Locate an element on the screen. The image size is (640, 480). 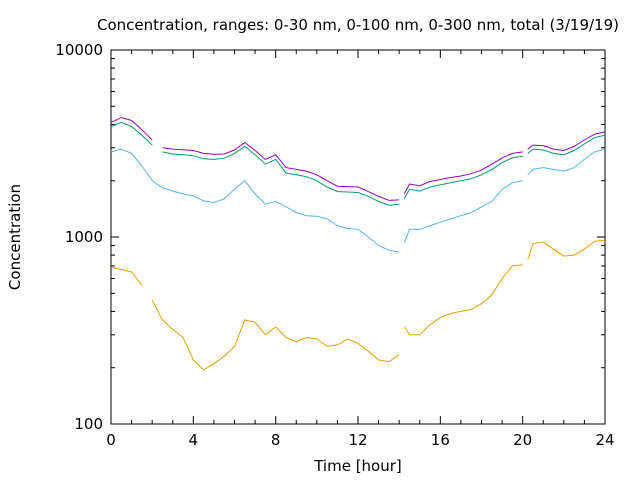
y-axis-label: Concentration is located at coordinates (15, 237).